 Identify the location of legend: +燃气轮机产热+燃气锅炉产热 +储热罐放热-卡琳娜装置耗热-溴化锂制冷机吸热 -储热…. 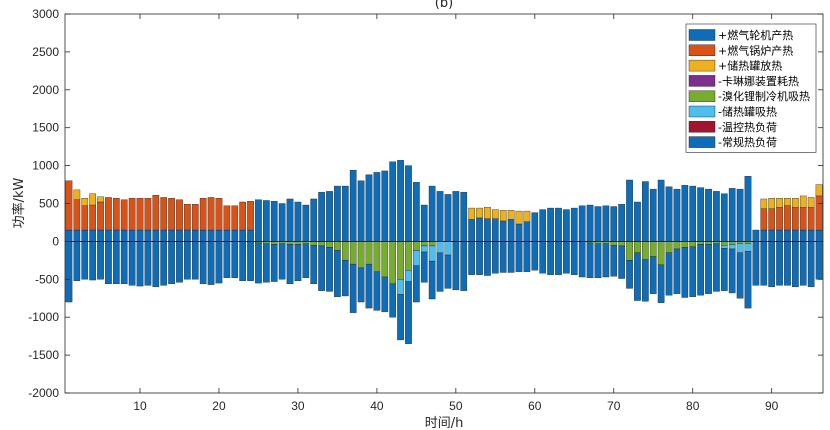
(751, 88).